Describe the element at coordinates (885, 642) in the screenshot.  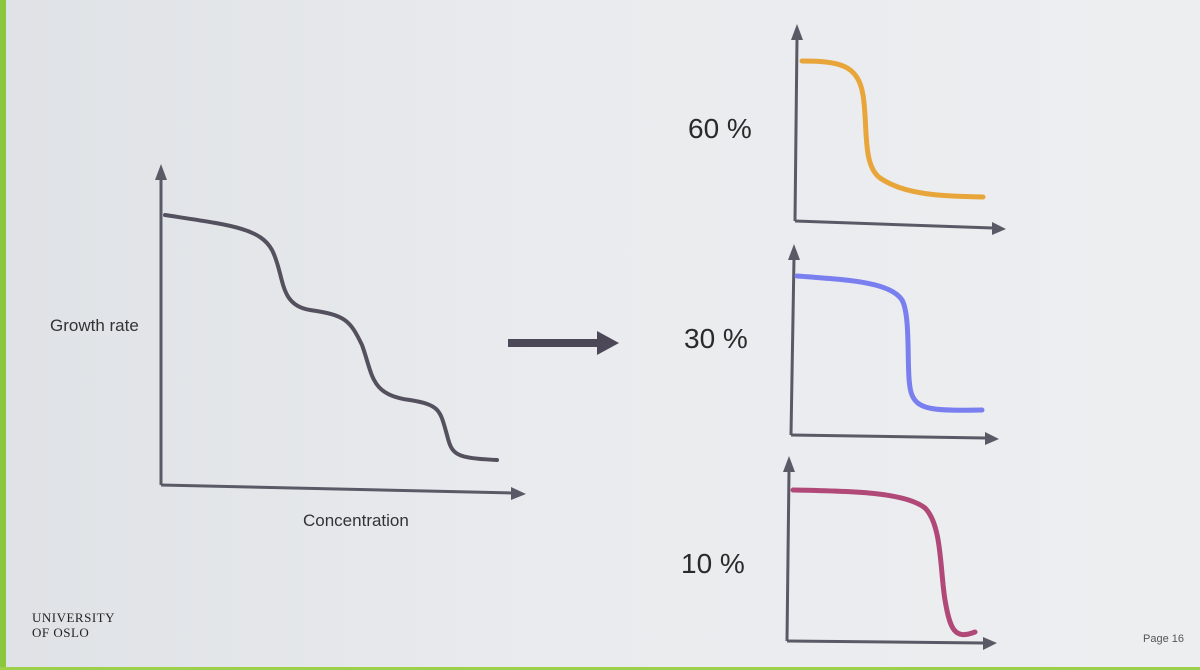
I see `panel-10-x-axis` at that location.